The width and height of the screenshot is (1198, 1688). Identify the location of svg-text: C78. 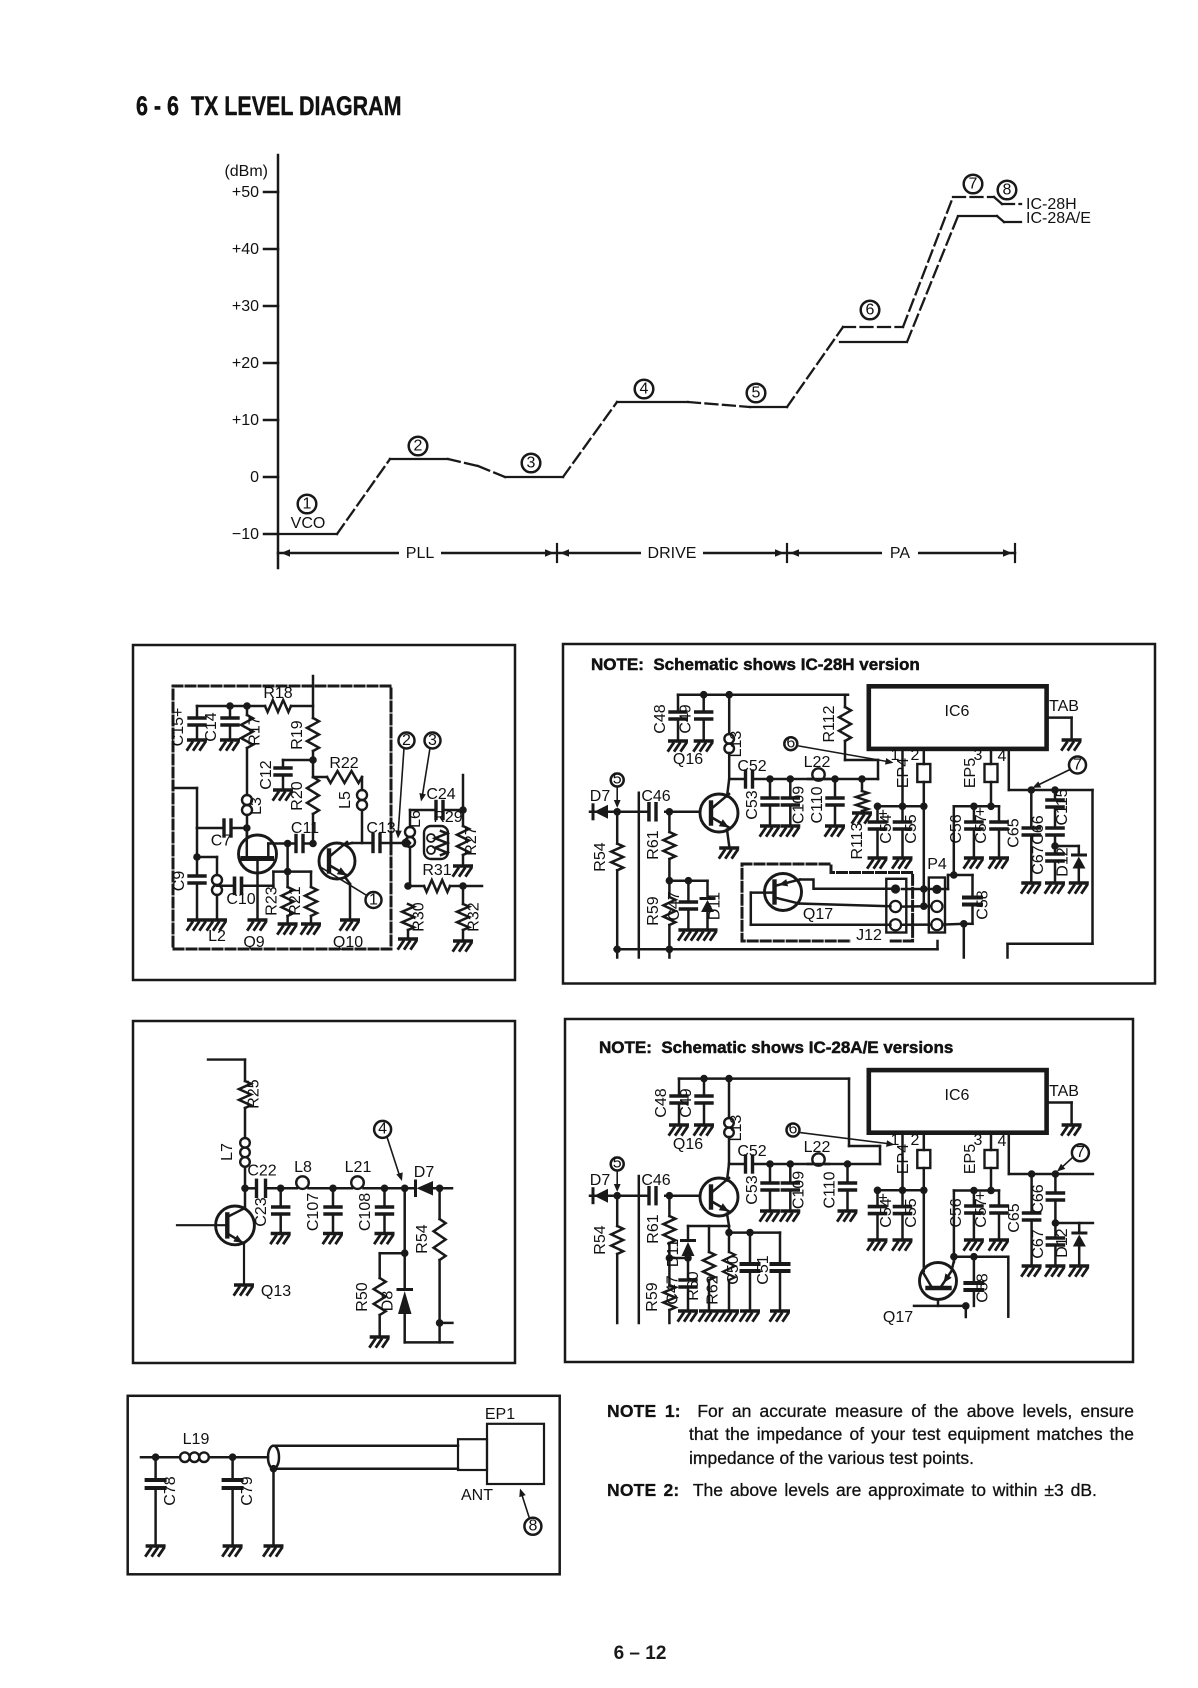
(170, 1490).